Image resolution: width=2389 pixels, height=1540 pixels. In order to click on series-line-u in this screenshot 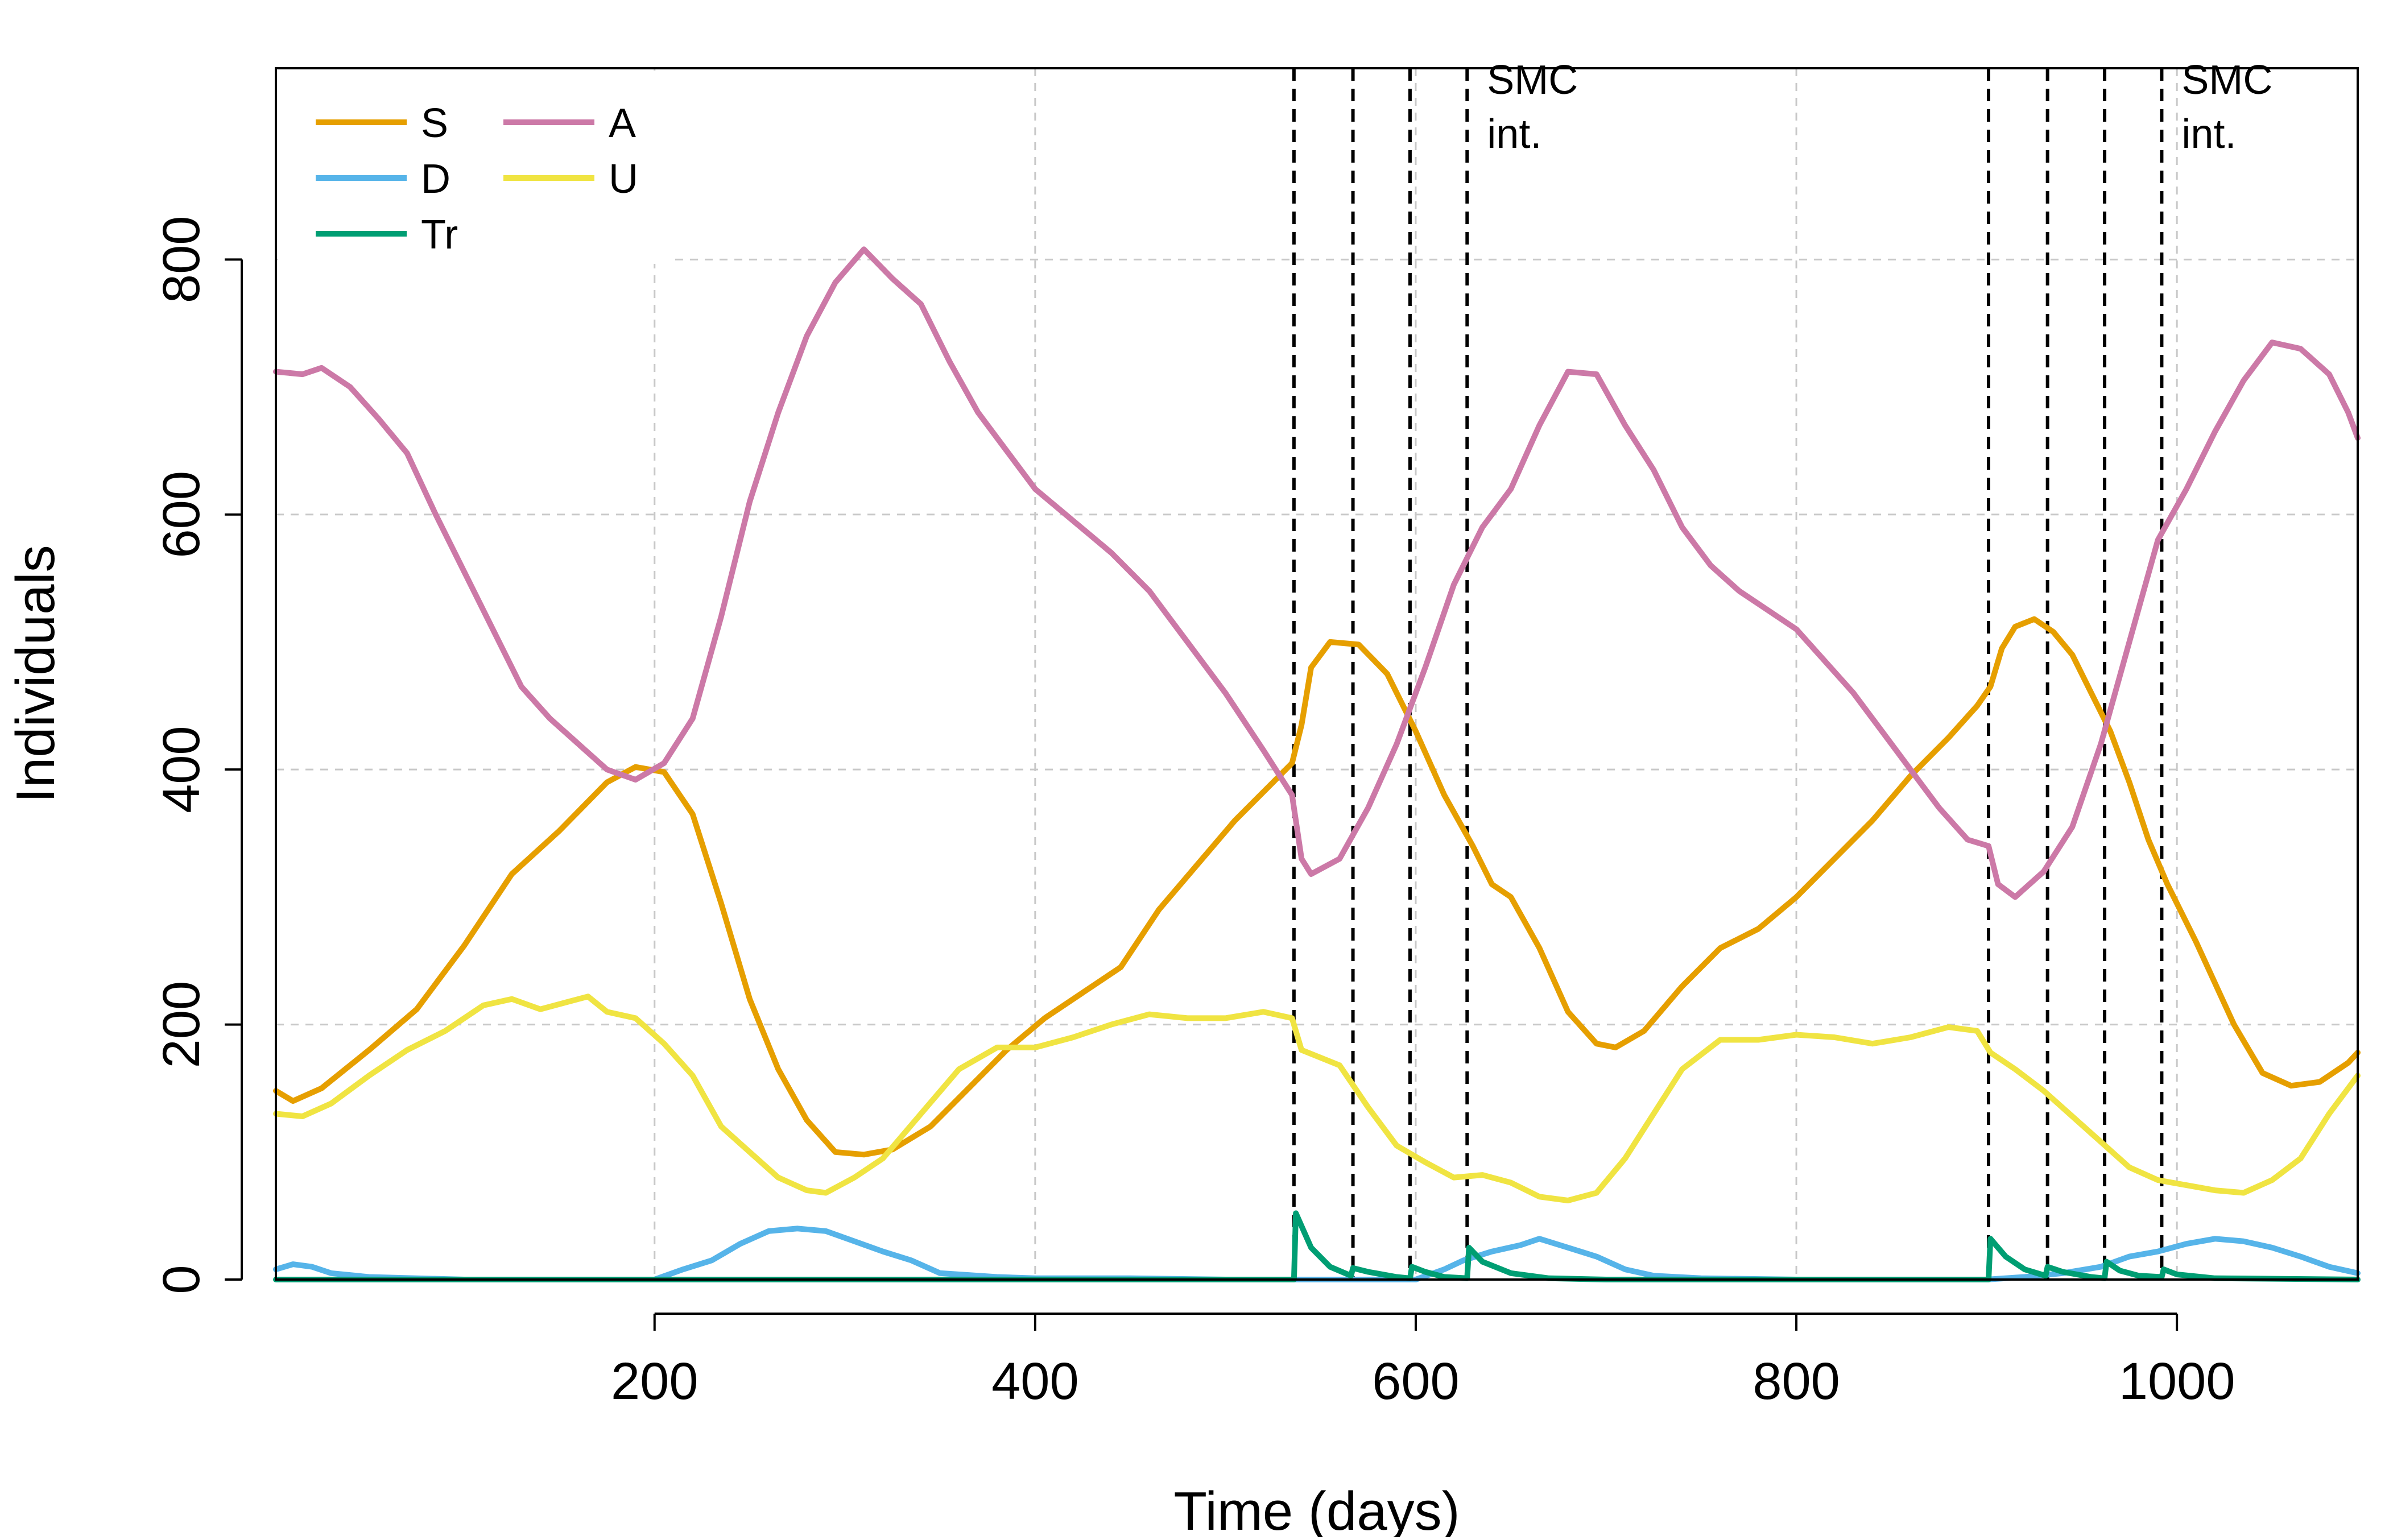, I will do `click(1317, 1098)`.